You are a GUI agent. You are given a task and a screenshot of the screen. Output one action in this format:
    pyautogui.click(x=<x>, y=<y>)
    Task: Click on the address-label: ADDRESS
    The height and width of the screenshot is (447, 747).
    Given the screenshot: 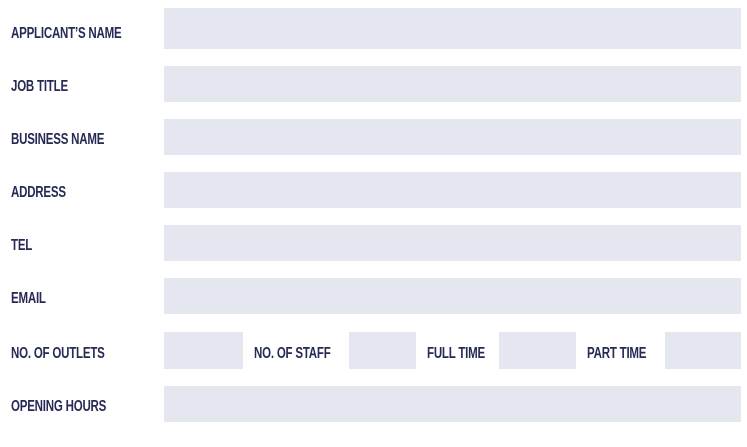 What is the action you would take?
    pyautogui.click(x=38, y=192)
    